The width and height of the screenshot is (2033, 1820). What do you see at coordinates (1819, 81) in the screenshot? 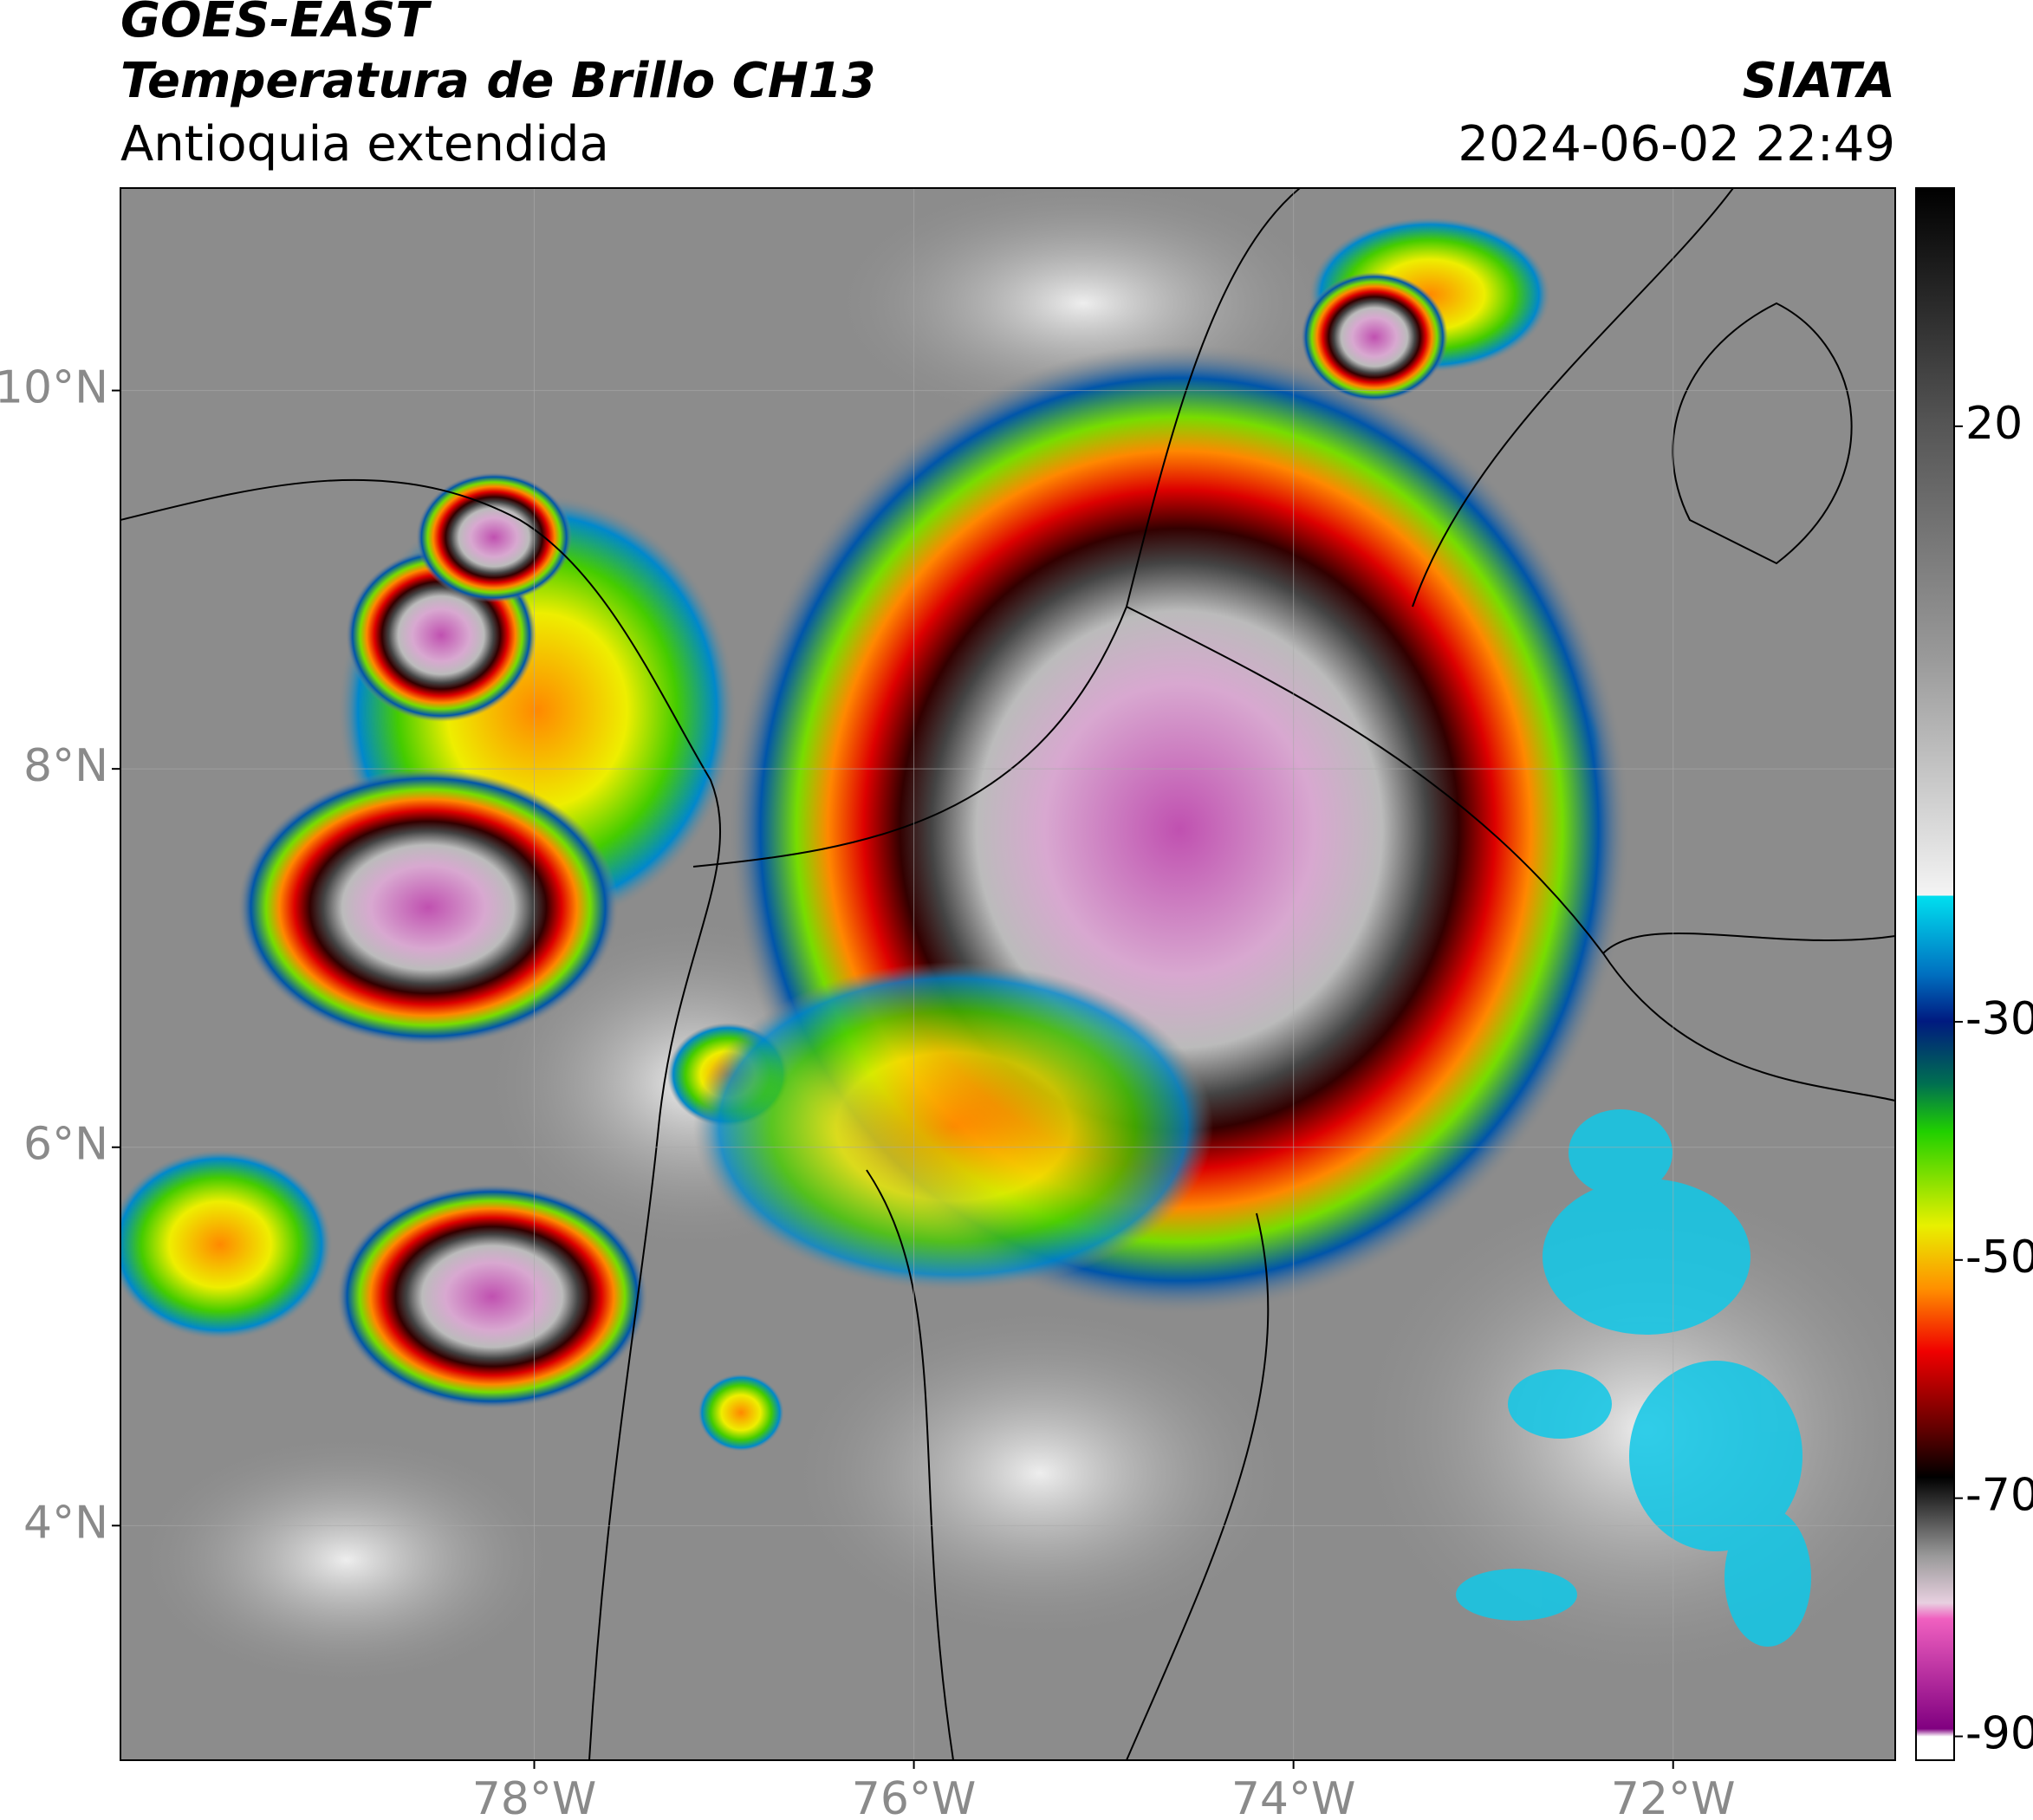
I see `source: SIATA` at bounding box center [1819, 81].